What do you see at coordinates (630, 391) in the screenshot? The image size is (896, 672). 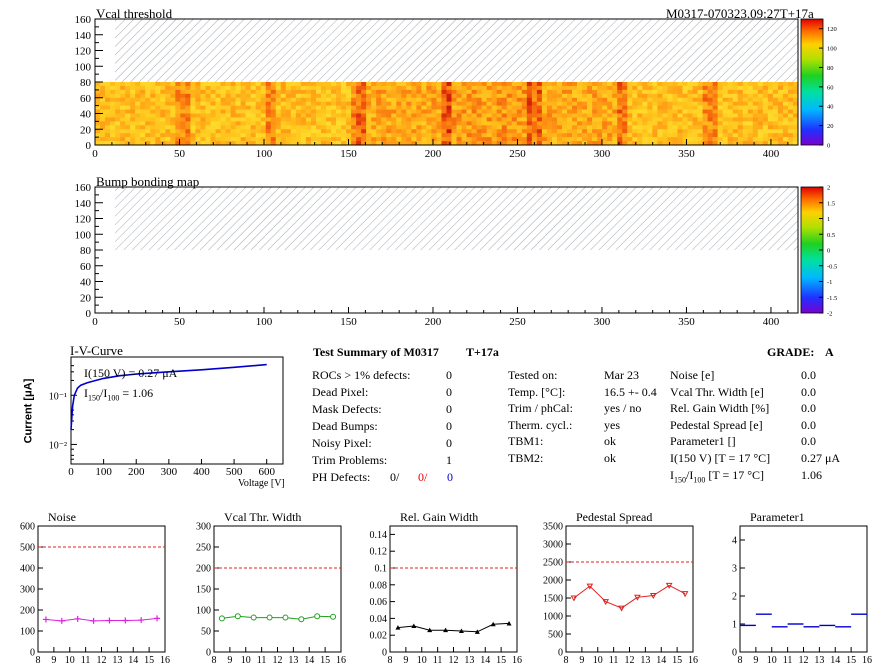 I see `info-value: 16.5 +- 0.4` at bounding box center [630, 391].